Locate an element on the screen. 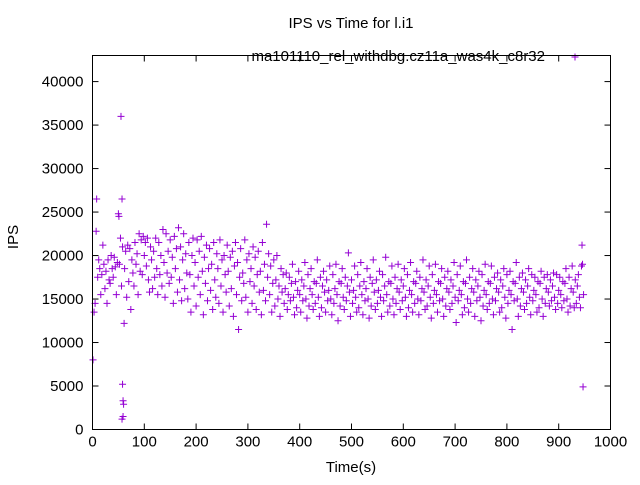  x-tick: 100 is located at coordinates (144, 253).